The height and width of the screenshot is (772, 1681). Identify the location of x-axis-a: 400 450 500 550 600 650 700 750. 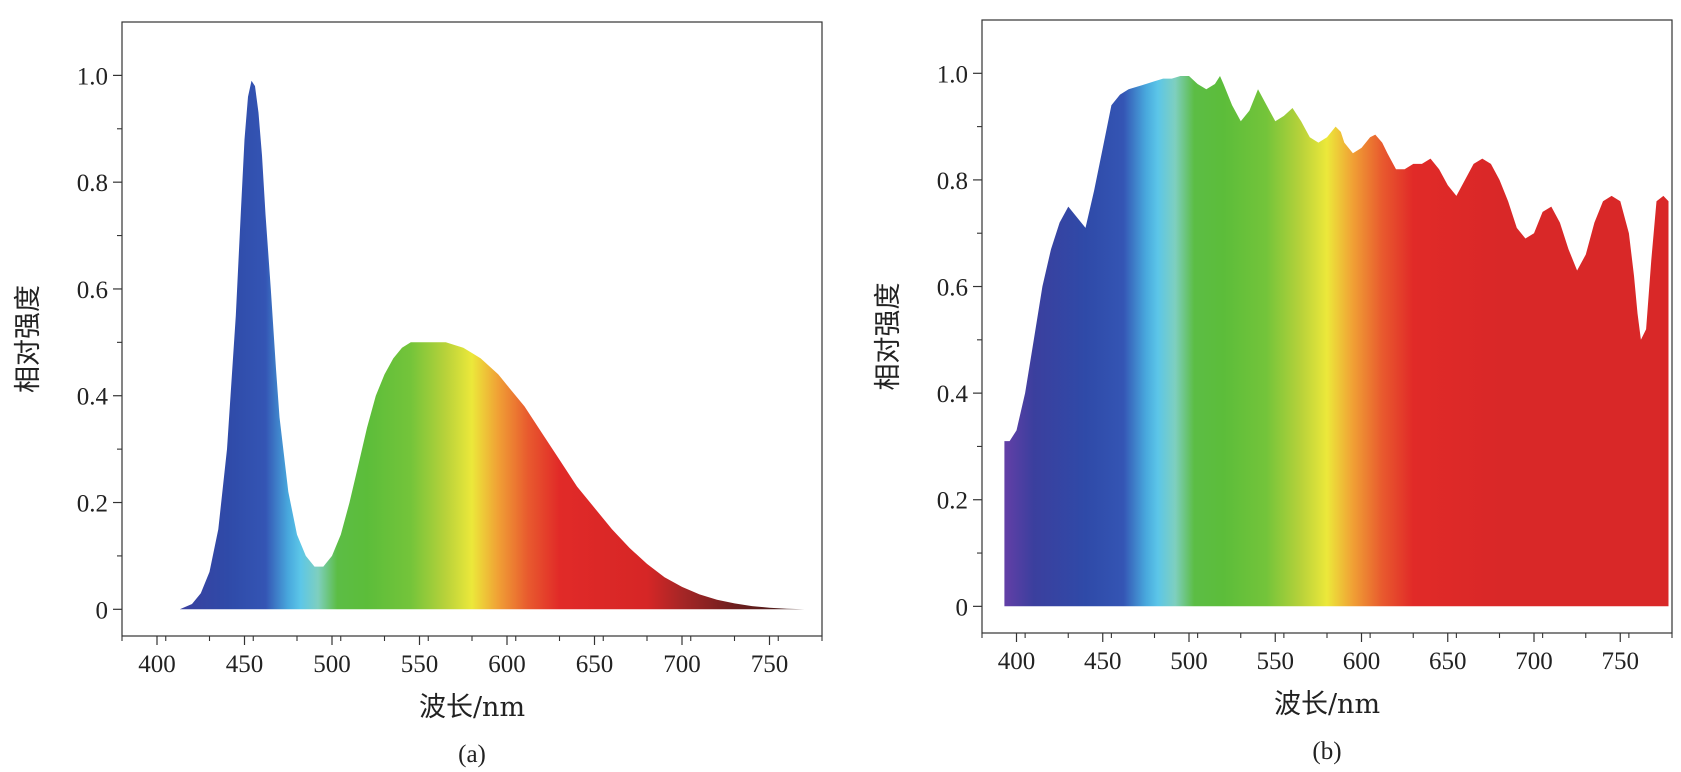
(472, 657).